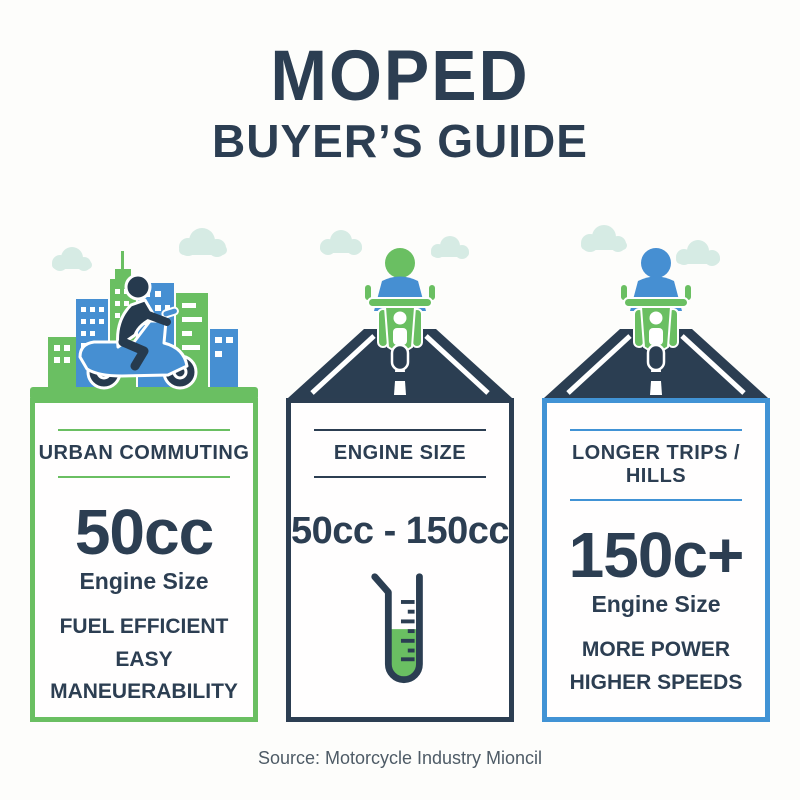 This screenshot has height=800, width=800. Describe the element at coordinates (144, 453) in the screenshot. I see `card-title: URBAN COMMUTING` at that location.